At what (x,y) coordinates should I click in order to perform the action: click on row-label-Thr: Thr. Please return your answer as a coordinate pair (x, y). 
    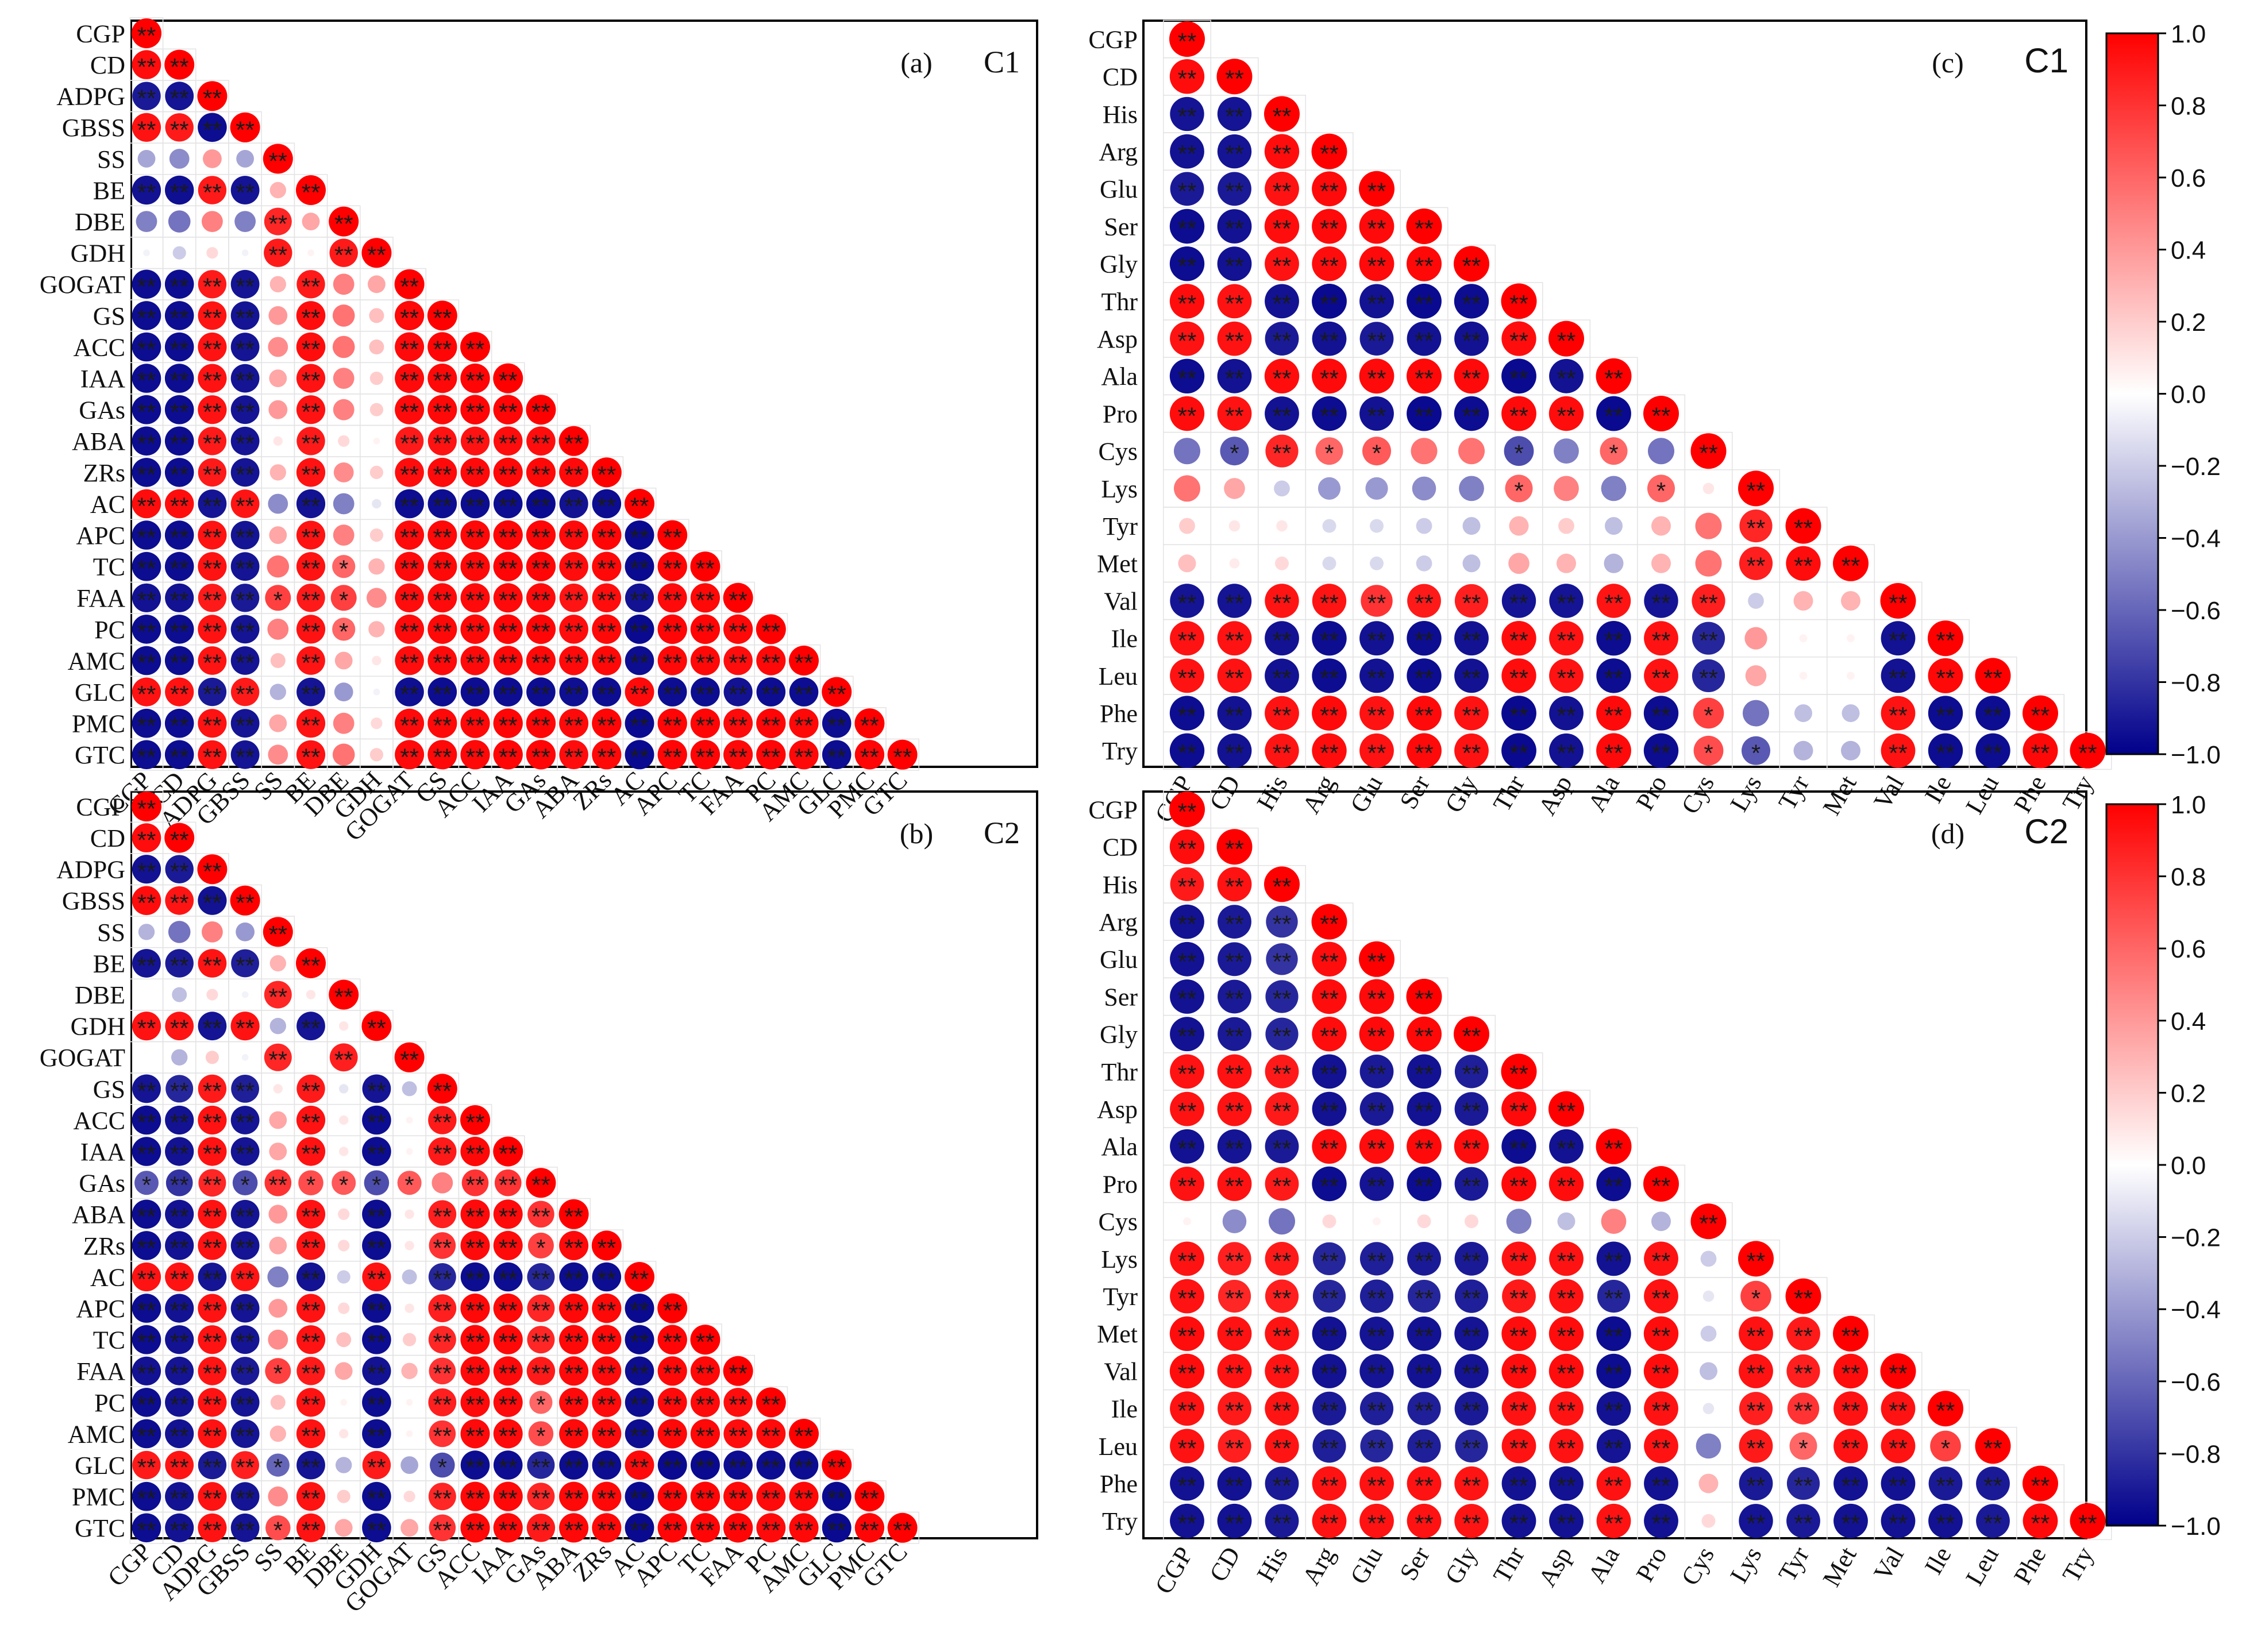
    Looking at the image, I should click on (1119, 302).